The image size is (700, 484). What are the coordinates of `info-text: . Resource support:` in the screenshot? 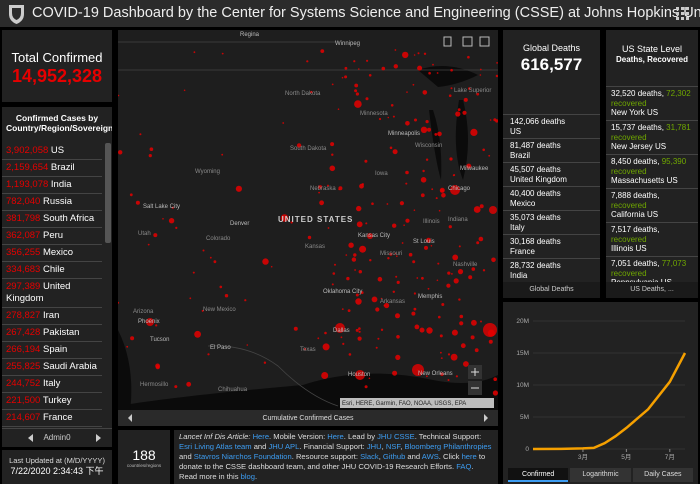 It's located at (326, 456).